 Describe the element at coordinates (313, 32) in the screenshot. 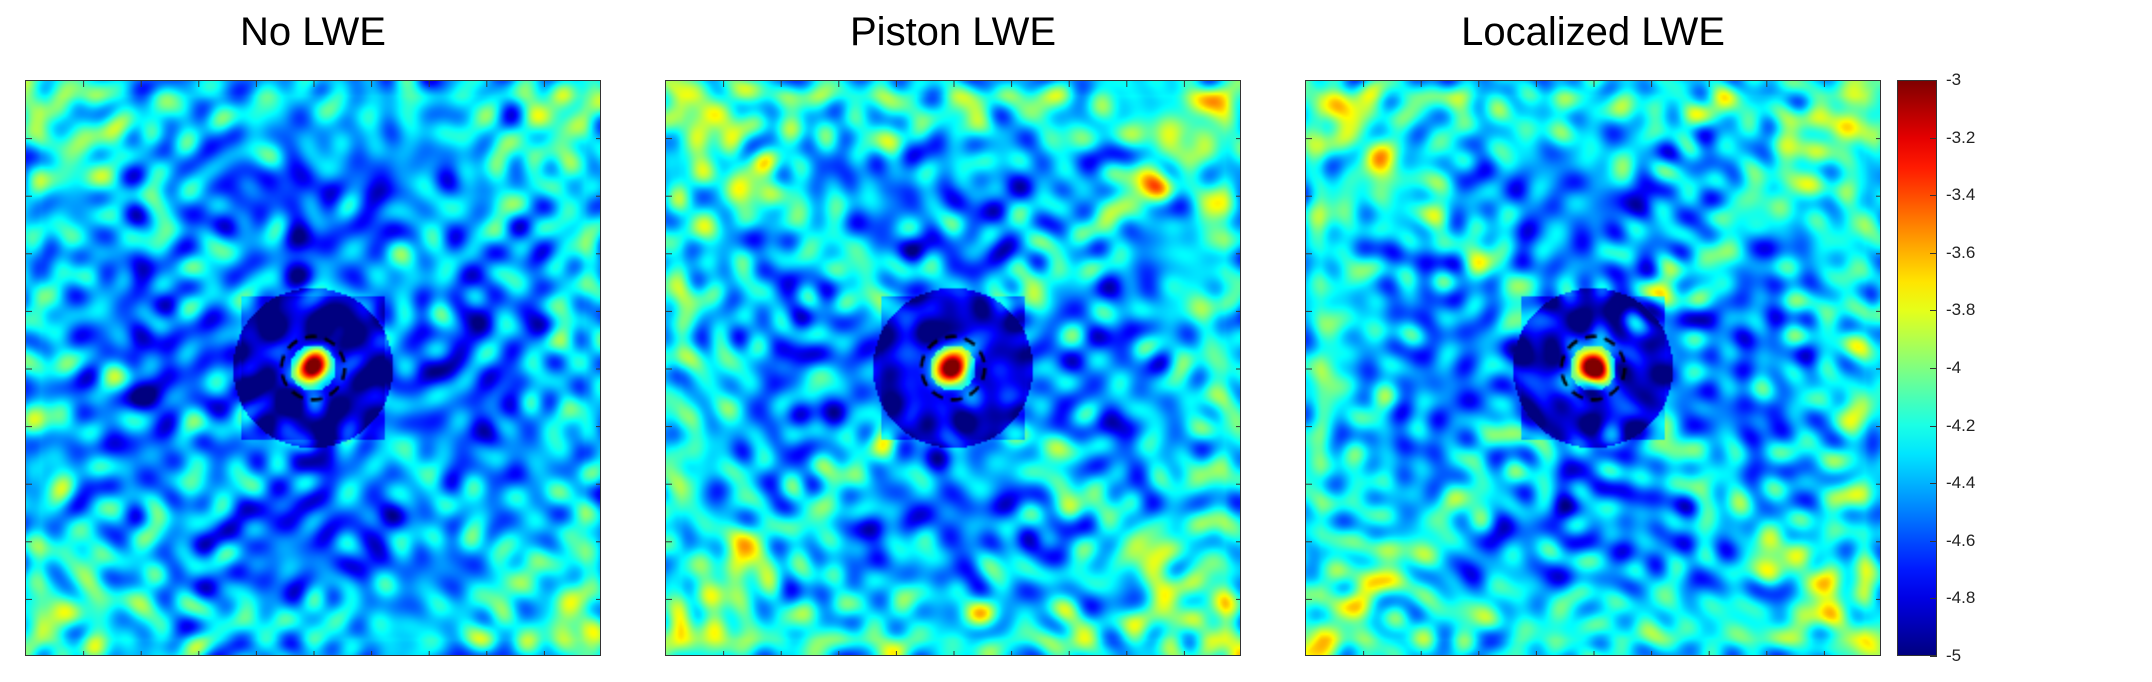

I see `panel-title-no-lwe: No LWE` at that location.